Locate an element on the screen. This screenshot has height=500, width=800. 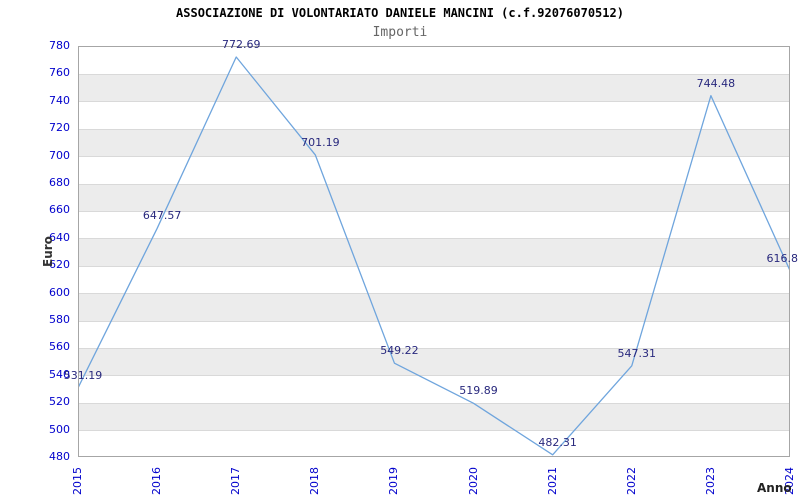
y-tick-label: 660 is located at coordinates (59, 210).